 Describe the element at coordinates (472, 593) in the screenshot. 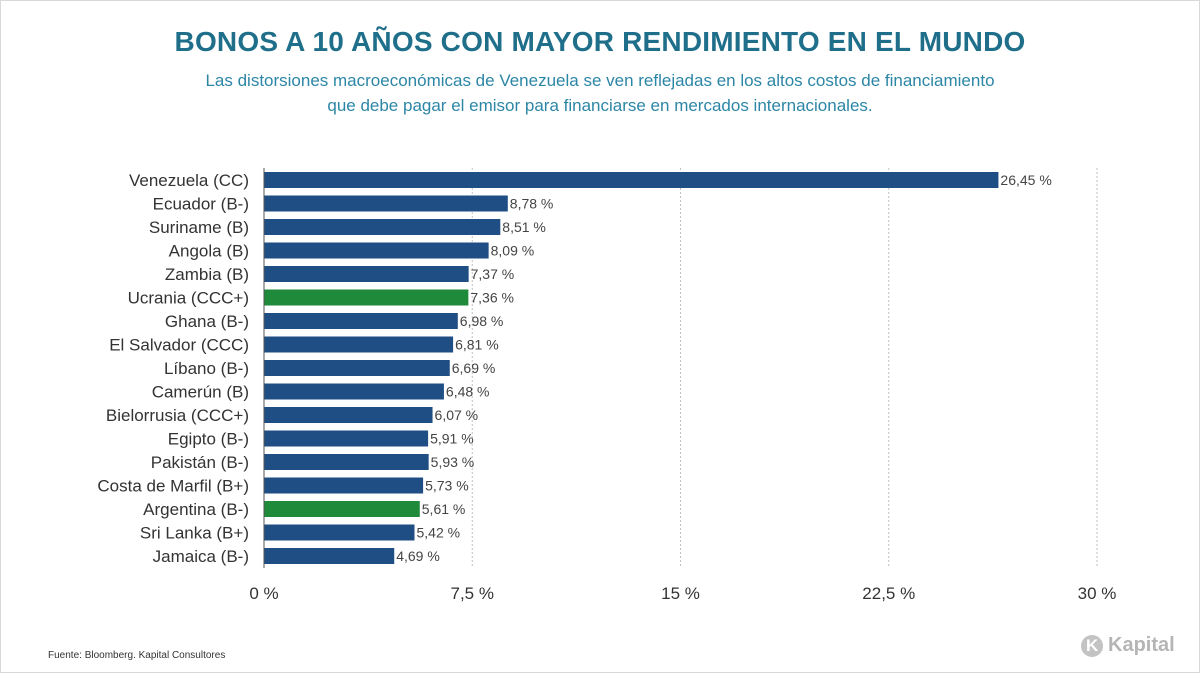

I see `x-tick-label: 7,5 %` at that location.